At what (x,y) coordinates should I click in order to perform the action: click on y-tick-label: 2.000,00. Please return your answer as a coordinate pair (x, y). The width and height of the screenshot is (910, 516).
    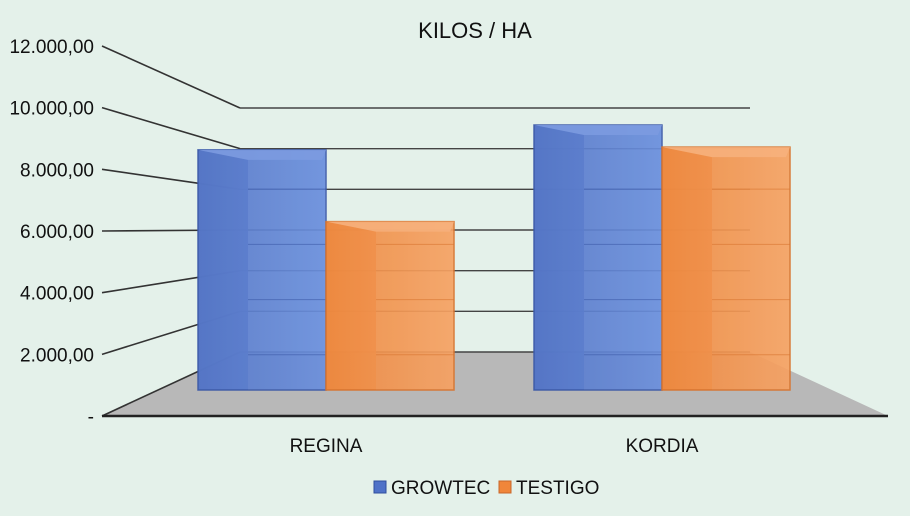
    Looking at the image, I should click on (57, 355).